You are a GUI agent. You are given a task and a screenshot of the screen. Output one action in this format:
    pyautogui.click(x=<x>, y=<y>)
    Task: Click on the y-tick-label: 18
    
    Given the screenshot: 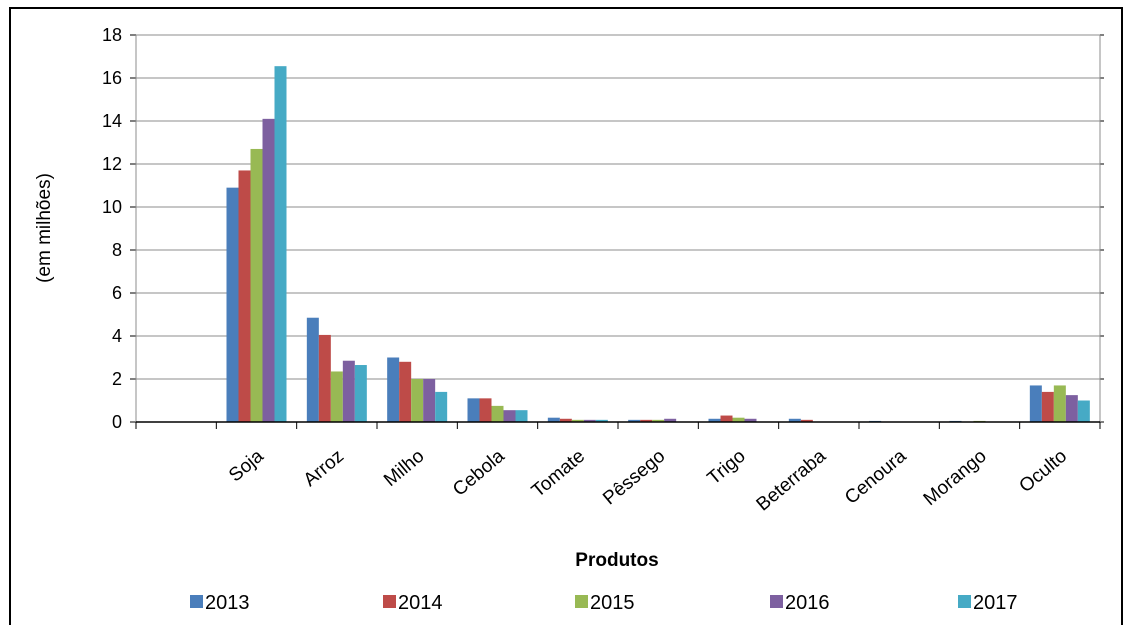 What is the action you would take?
    pyautogui.click(x=112, y=35)
    